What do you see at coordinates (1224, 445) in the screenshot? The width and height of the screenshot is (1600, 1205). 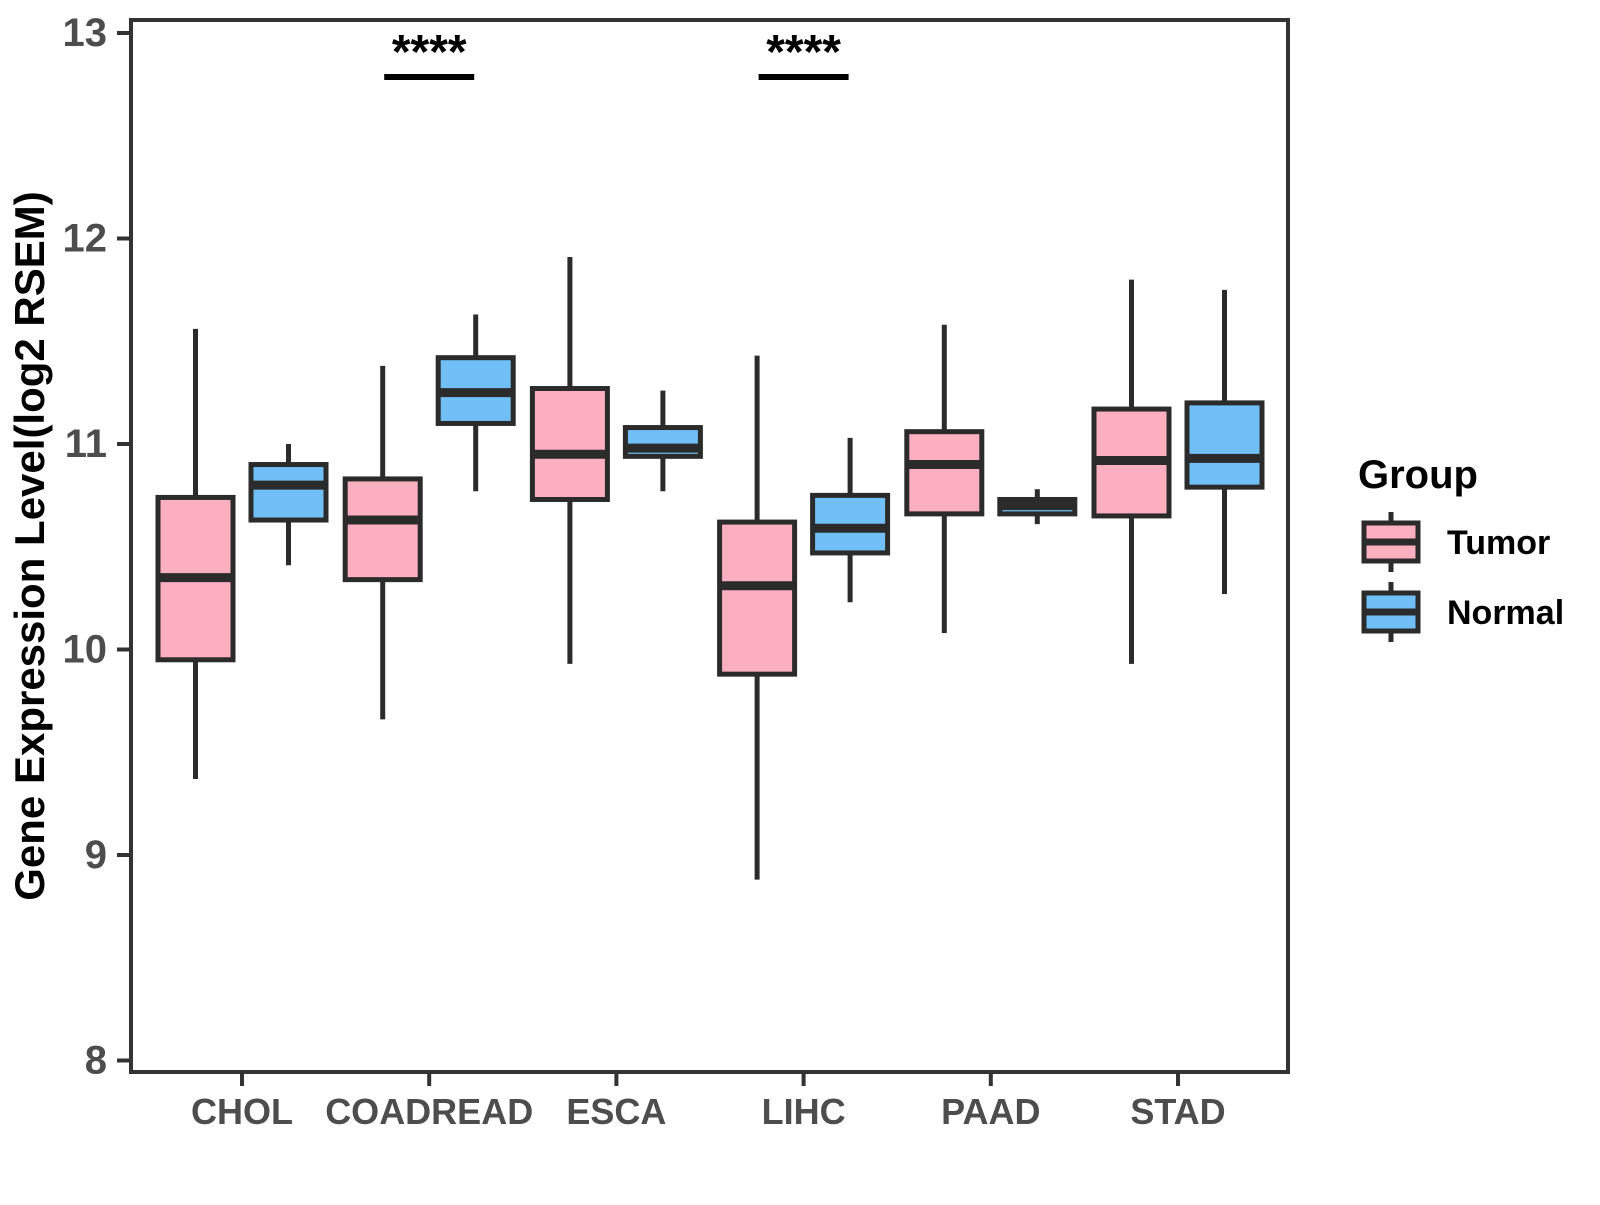 I see `box-STAD-normal` at bounding box center [1224, 445].